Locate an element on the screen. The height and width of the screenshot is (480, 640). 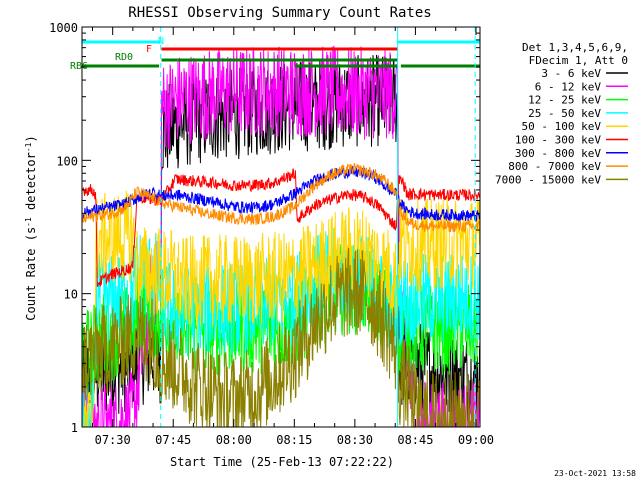
x-tick-label: 07:45 is located at coordinates (173, 440).